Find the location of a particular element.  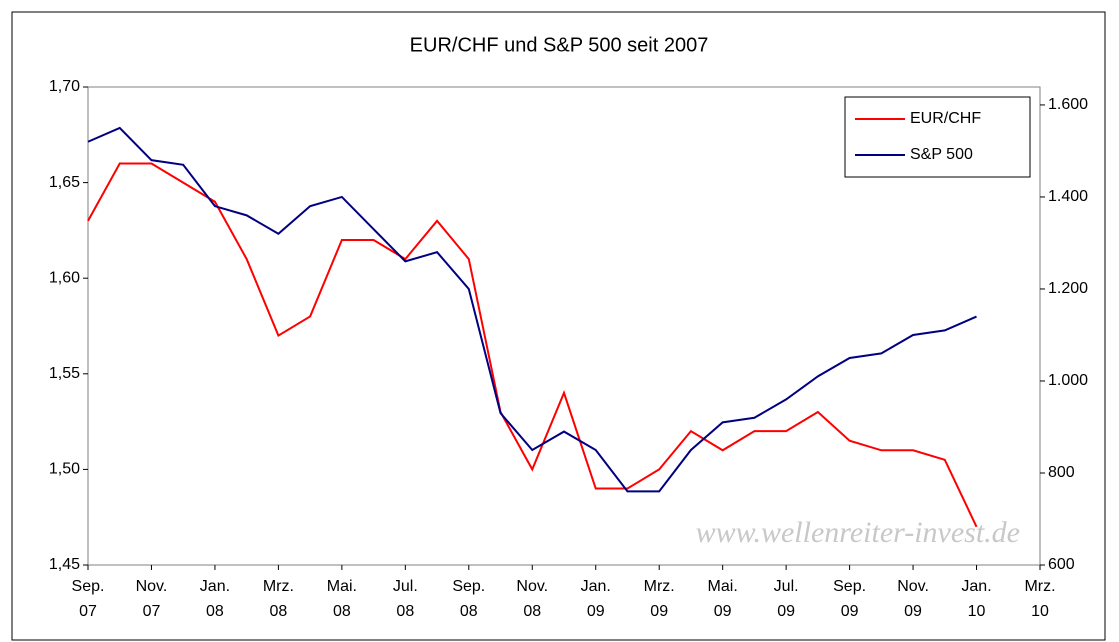

y2-tick-label: 1.400 is located at coordinates (1068, 196).